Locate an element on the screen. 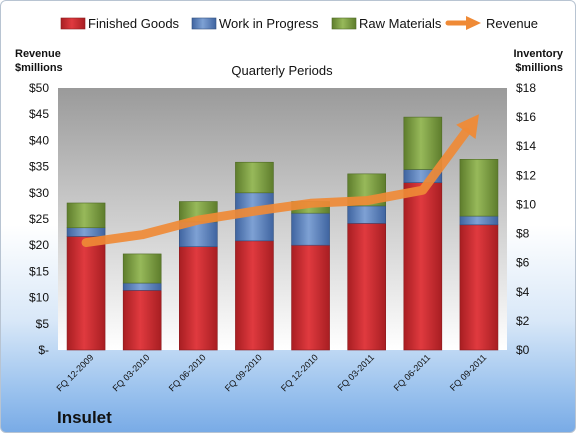 This screenshot has height=433, width=576. revenue-arrow-head is located at coordinates (467, 127).